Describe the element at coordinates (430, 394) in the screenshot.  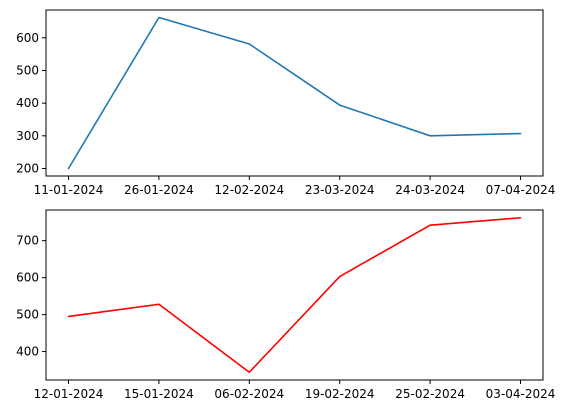
I see `x-tick-label: 25-02-2024` at that location.